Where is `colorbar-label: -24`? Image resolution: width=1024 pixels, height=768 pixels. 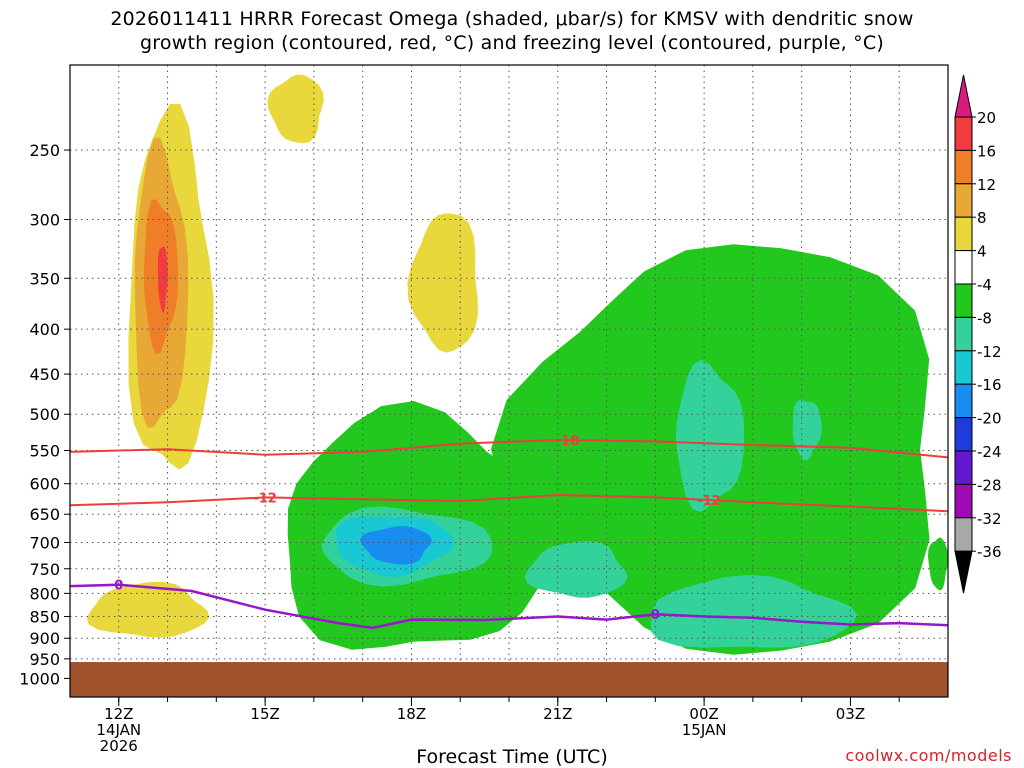 colorbar-label: -24 is located at coordinates (989, 452).